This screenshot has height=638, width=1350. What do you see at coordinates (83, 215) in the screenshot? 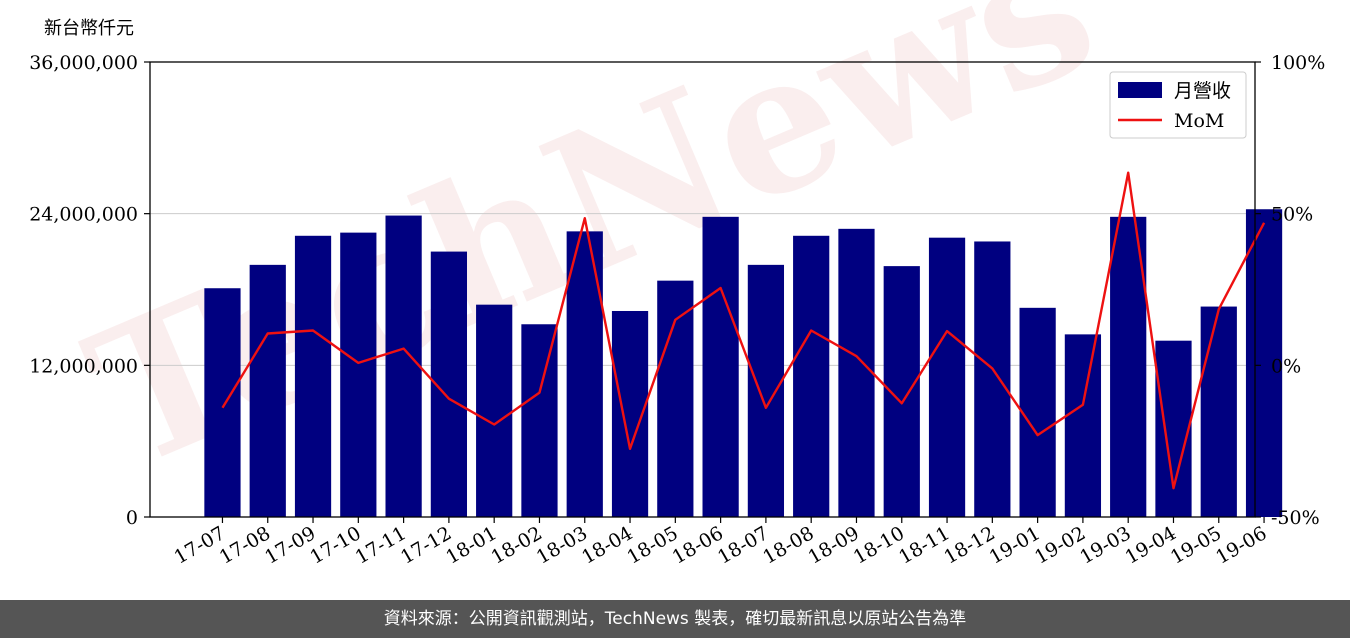
I see `left-tick-label: 24,000,000` at bounding box center [83, 215].